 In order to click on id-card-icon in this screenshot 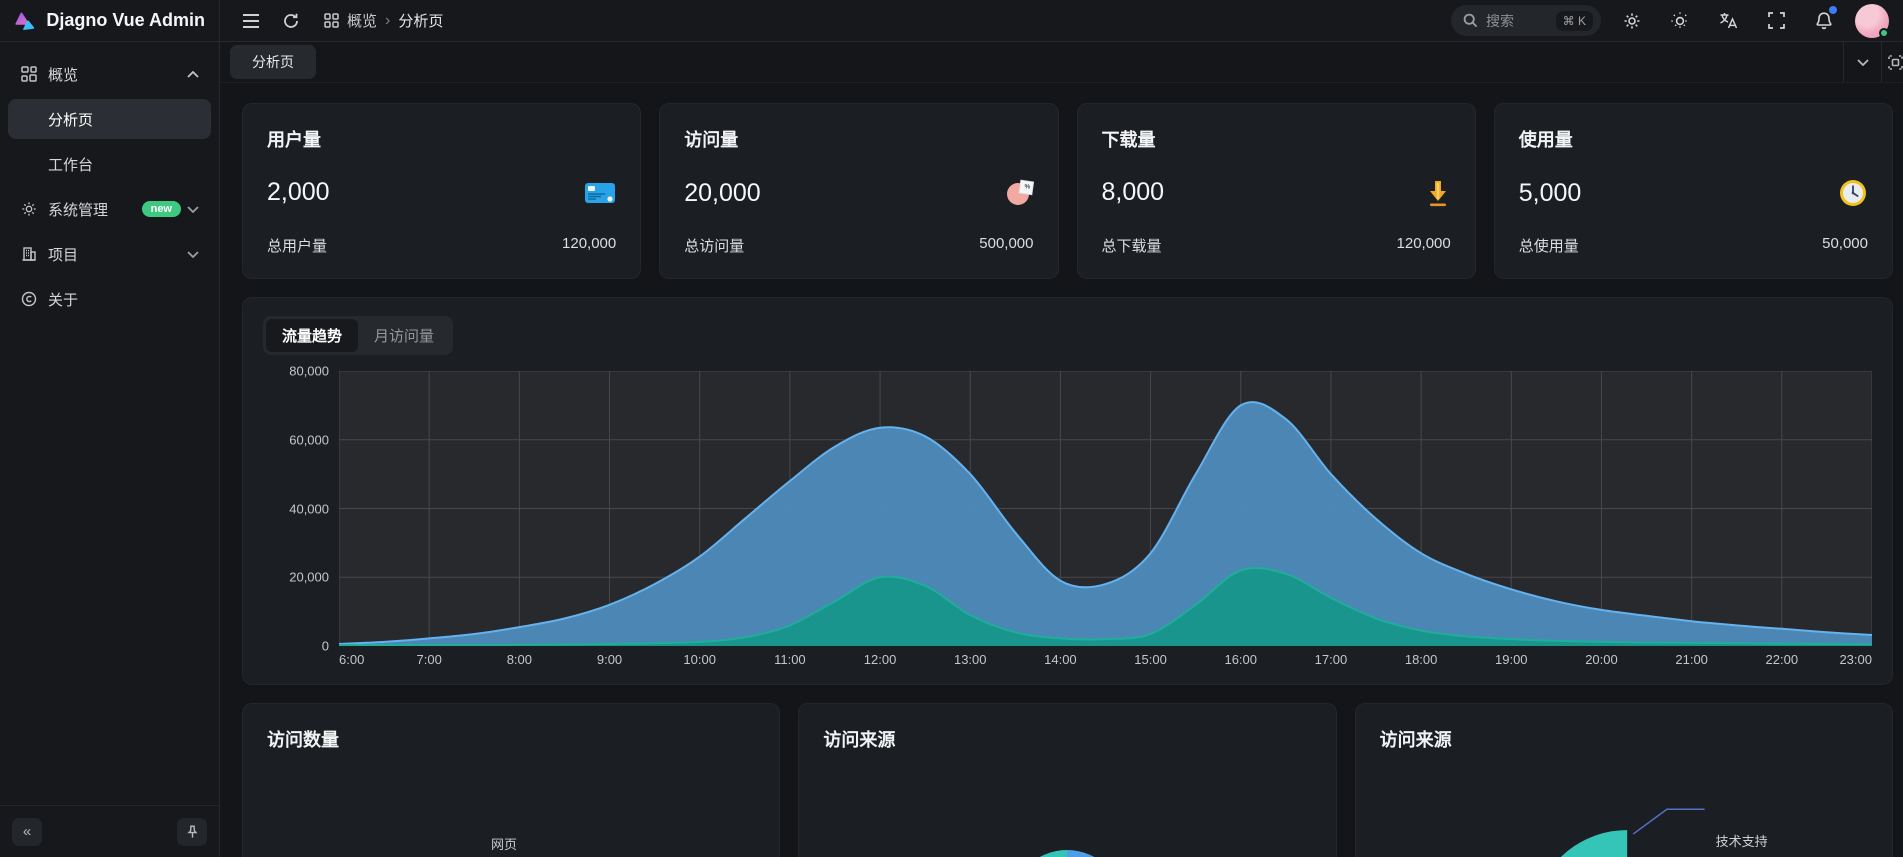, I will do `click(600, 192)`.